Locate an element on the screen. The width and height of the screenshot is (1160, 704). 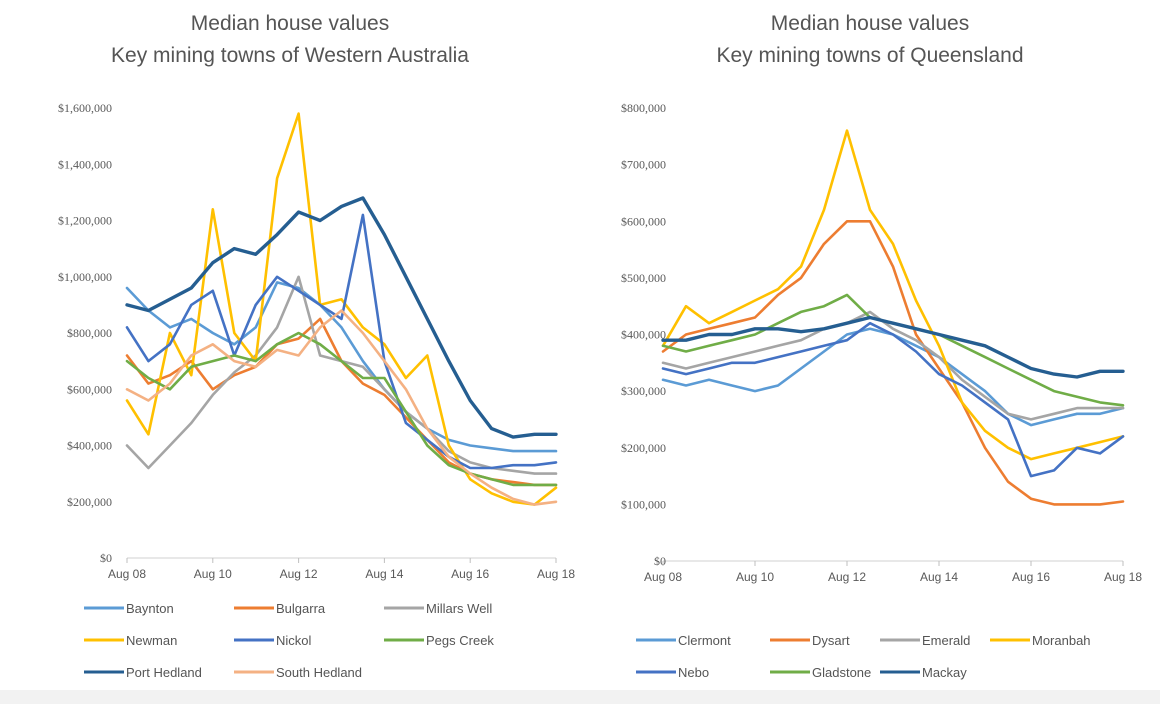
legend-label: Mackay is located at coordinates (944, 672).